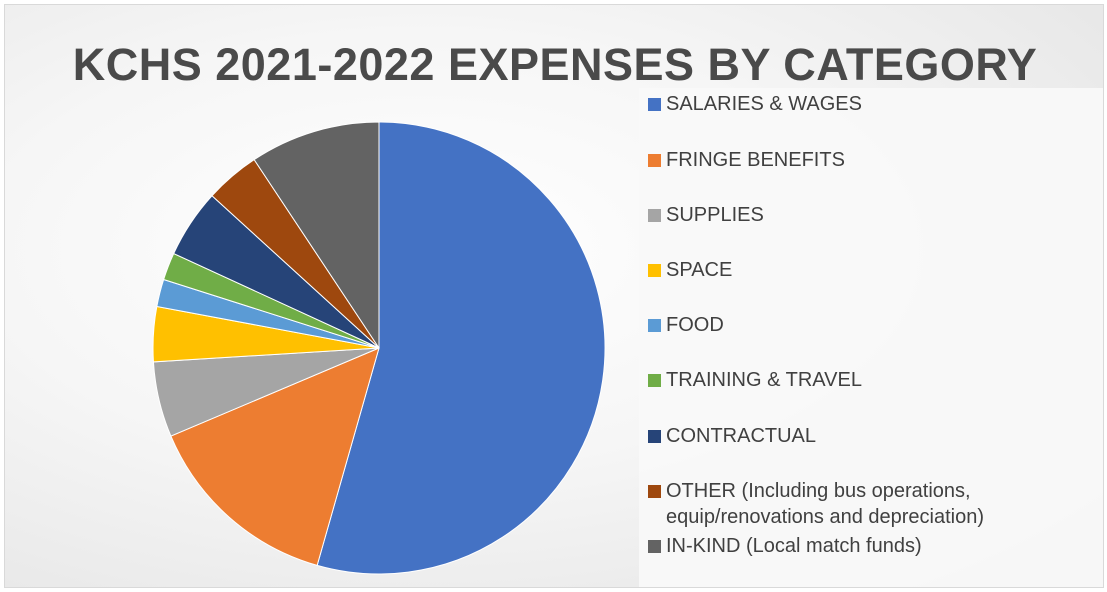  I want to click on legend-label: TRAINING & TRAVEL, so click(764, 380).